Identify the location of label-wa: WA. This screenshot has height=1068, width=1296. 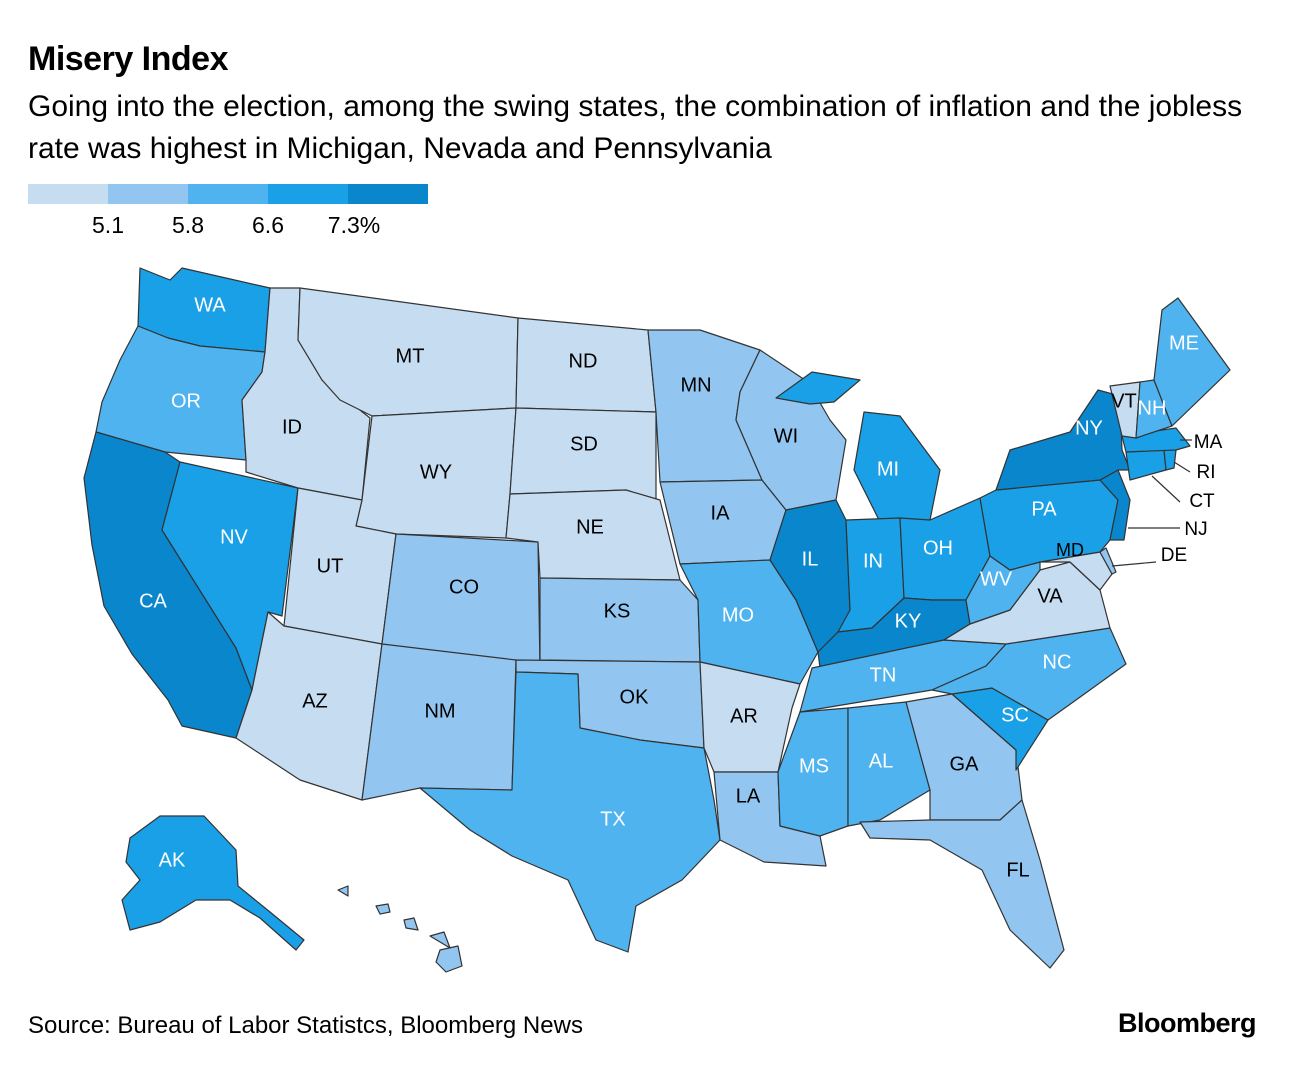
(210, 305).